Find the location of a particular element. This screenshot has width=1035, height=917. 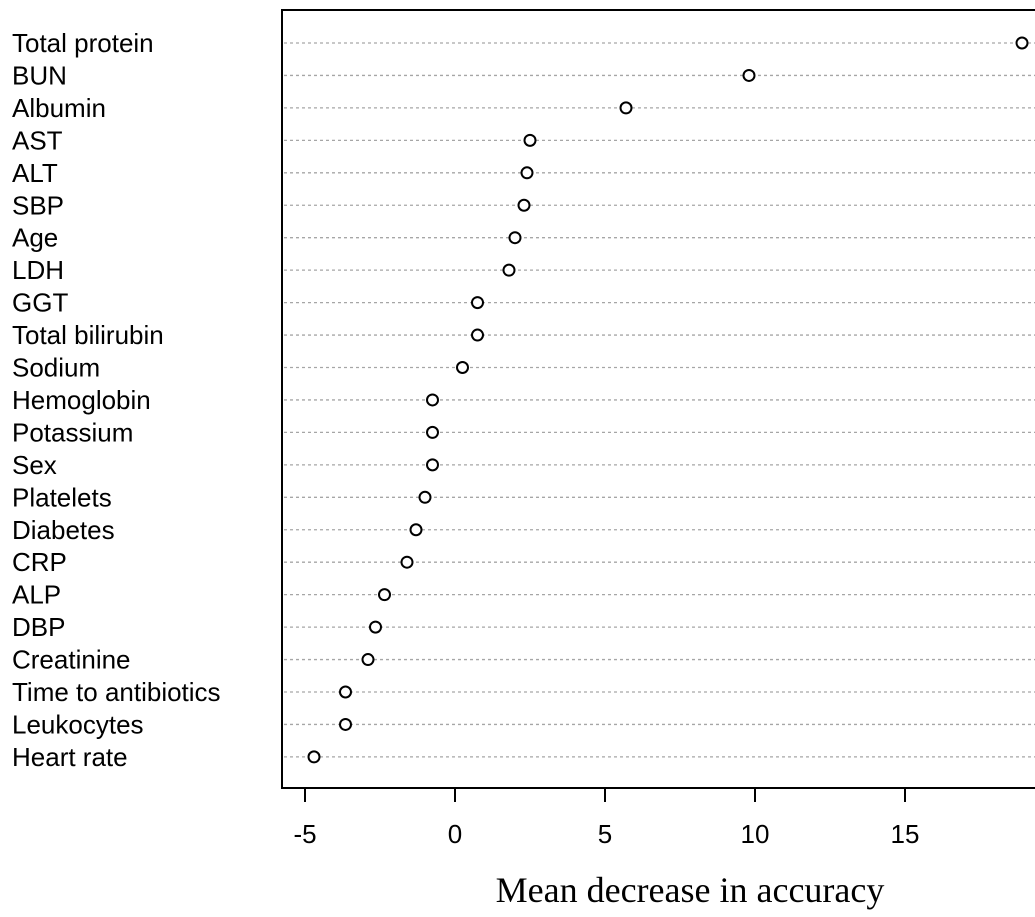

category-label: Sex is located at coordinates (34, 465).